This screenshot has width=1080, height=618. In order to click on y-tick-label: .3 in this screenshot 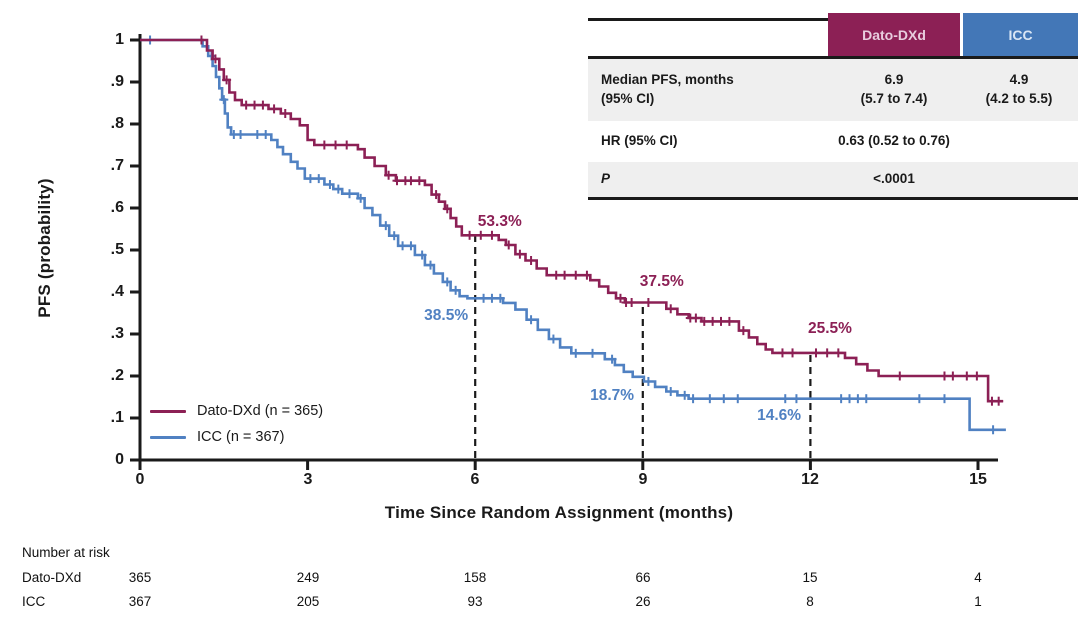, I will do `click(117, 333)`.